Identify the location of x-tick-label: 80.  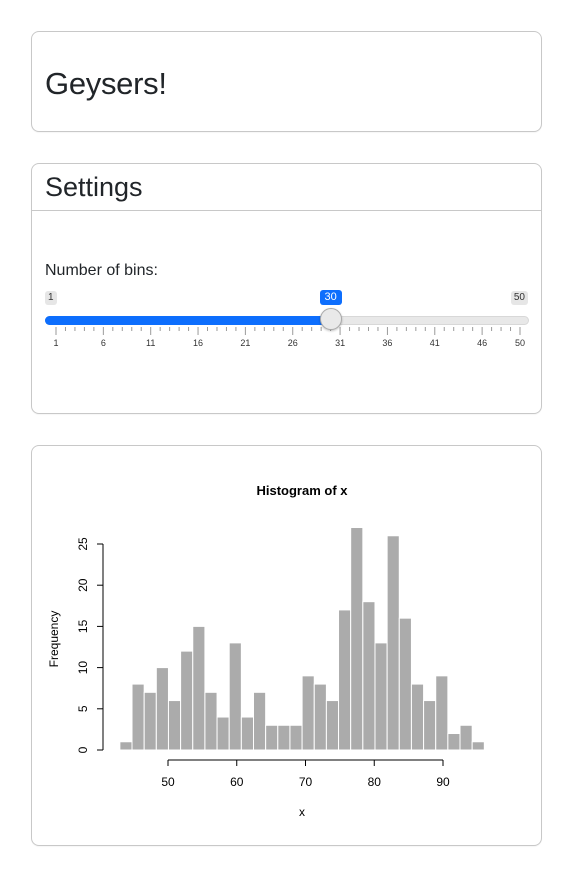
(375, 782).